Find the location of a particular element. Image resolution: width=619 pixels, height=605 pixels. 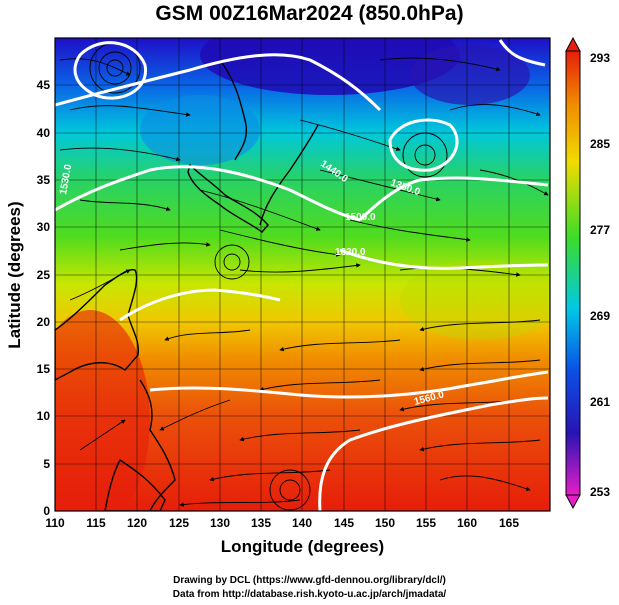

coastline-sakhalin is located at coordinates (233, 110).